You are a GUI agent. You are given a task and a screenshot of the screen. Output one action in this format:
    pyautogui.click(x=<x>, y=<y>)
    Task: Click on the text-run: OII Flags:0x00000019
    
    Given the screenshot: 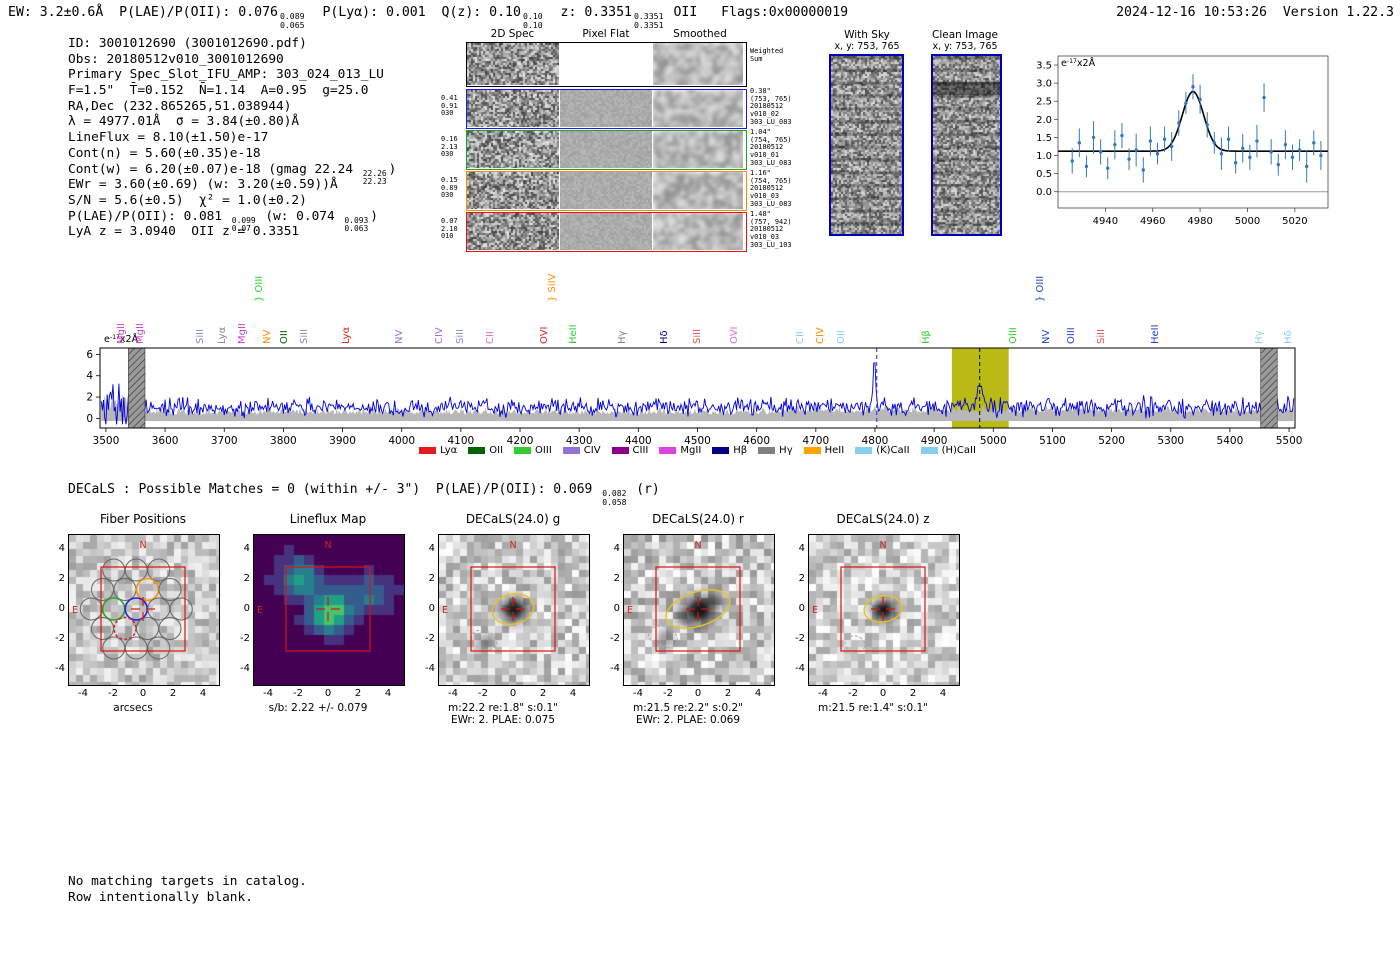 What is the action you would take?
    pyautogui.click(x=757, y=12)
    